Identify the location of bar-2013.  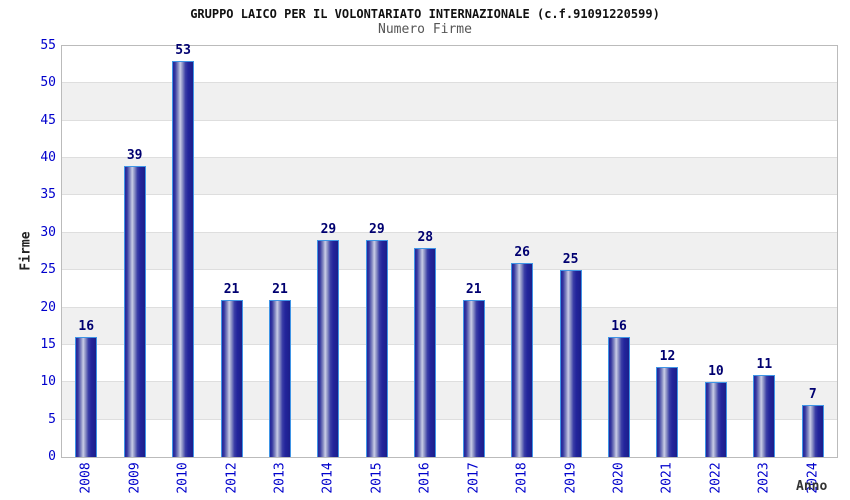
(279, 378).